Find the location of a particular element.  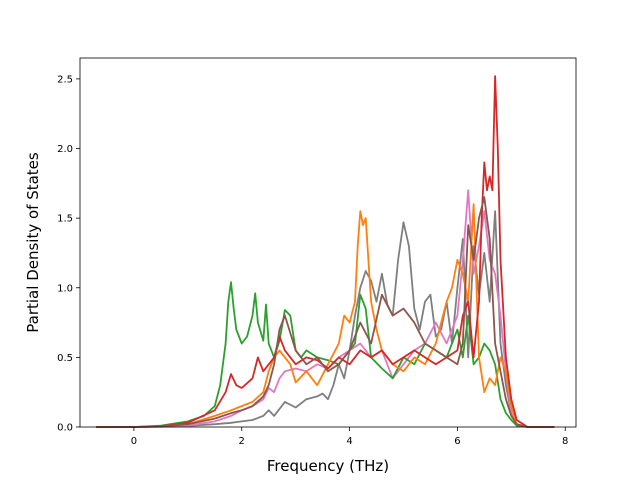

x-tick-label: 2 is located at coordinates (242, 441).